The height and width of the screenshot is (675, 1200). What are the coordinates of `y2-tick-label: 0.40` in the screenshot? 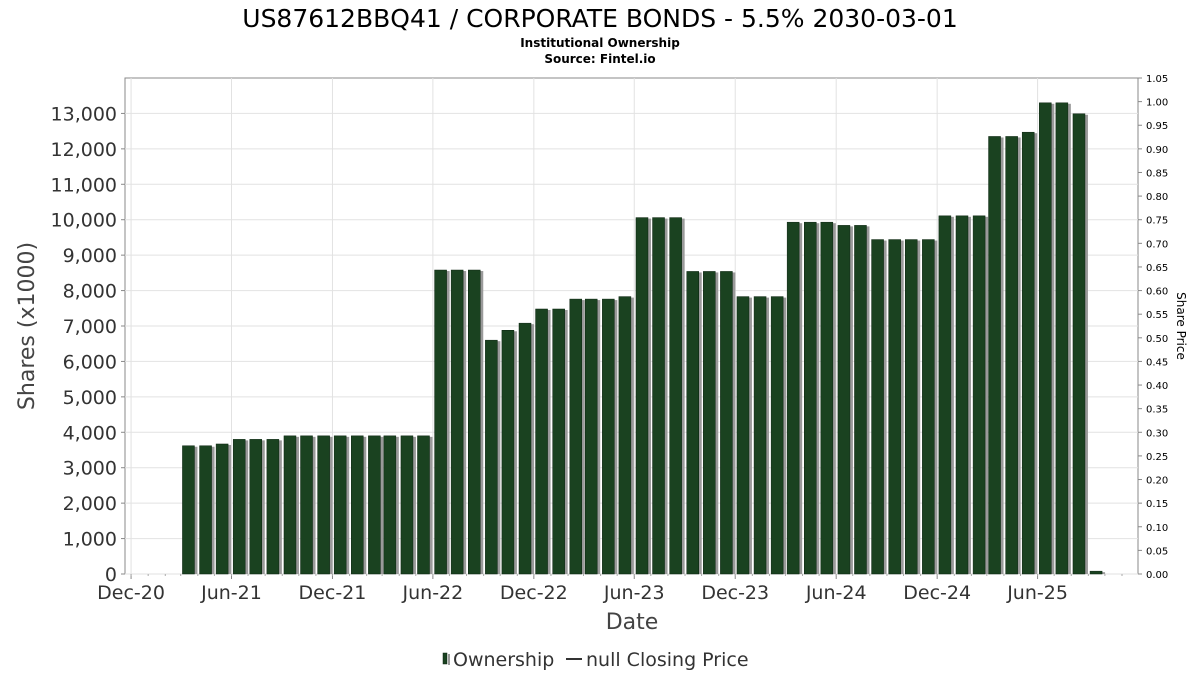 It's located at (1157, 386).